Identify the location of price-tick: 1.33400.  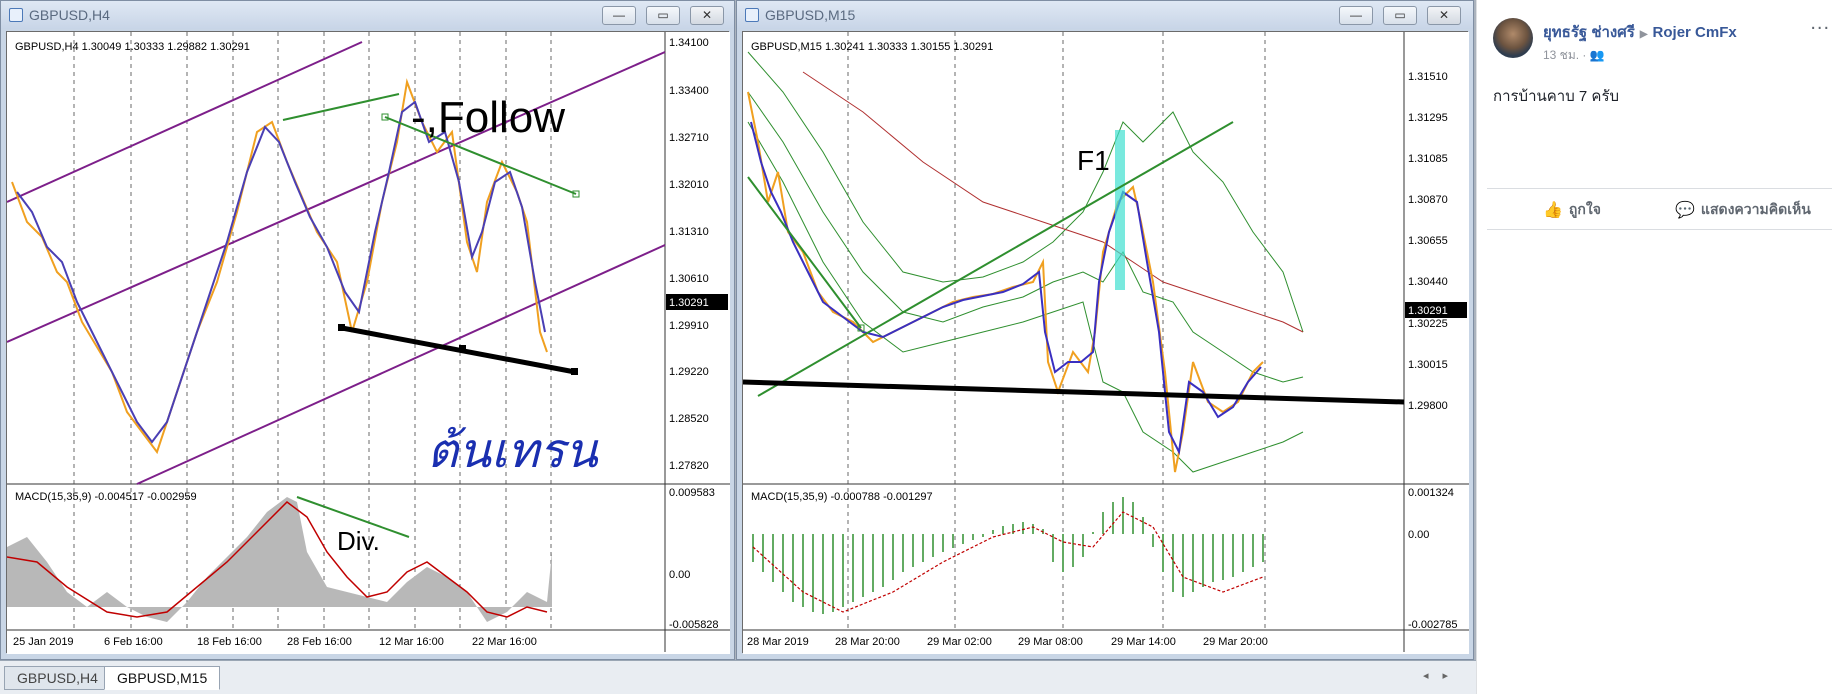
(689, 91).